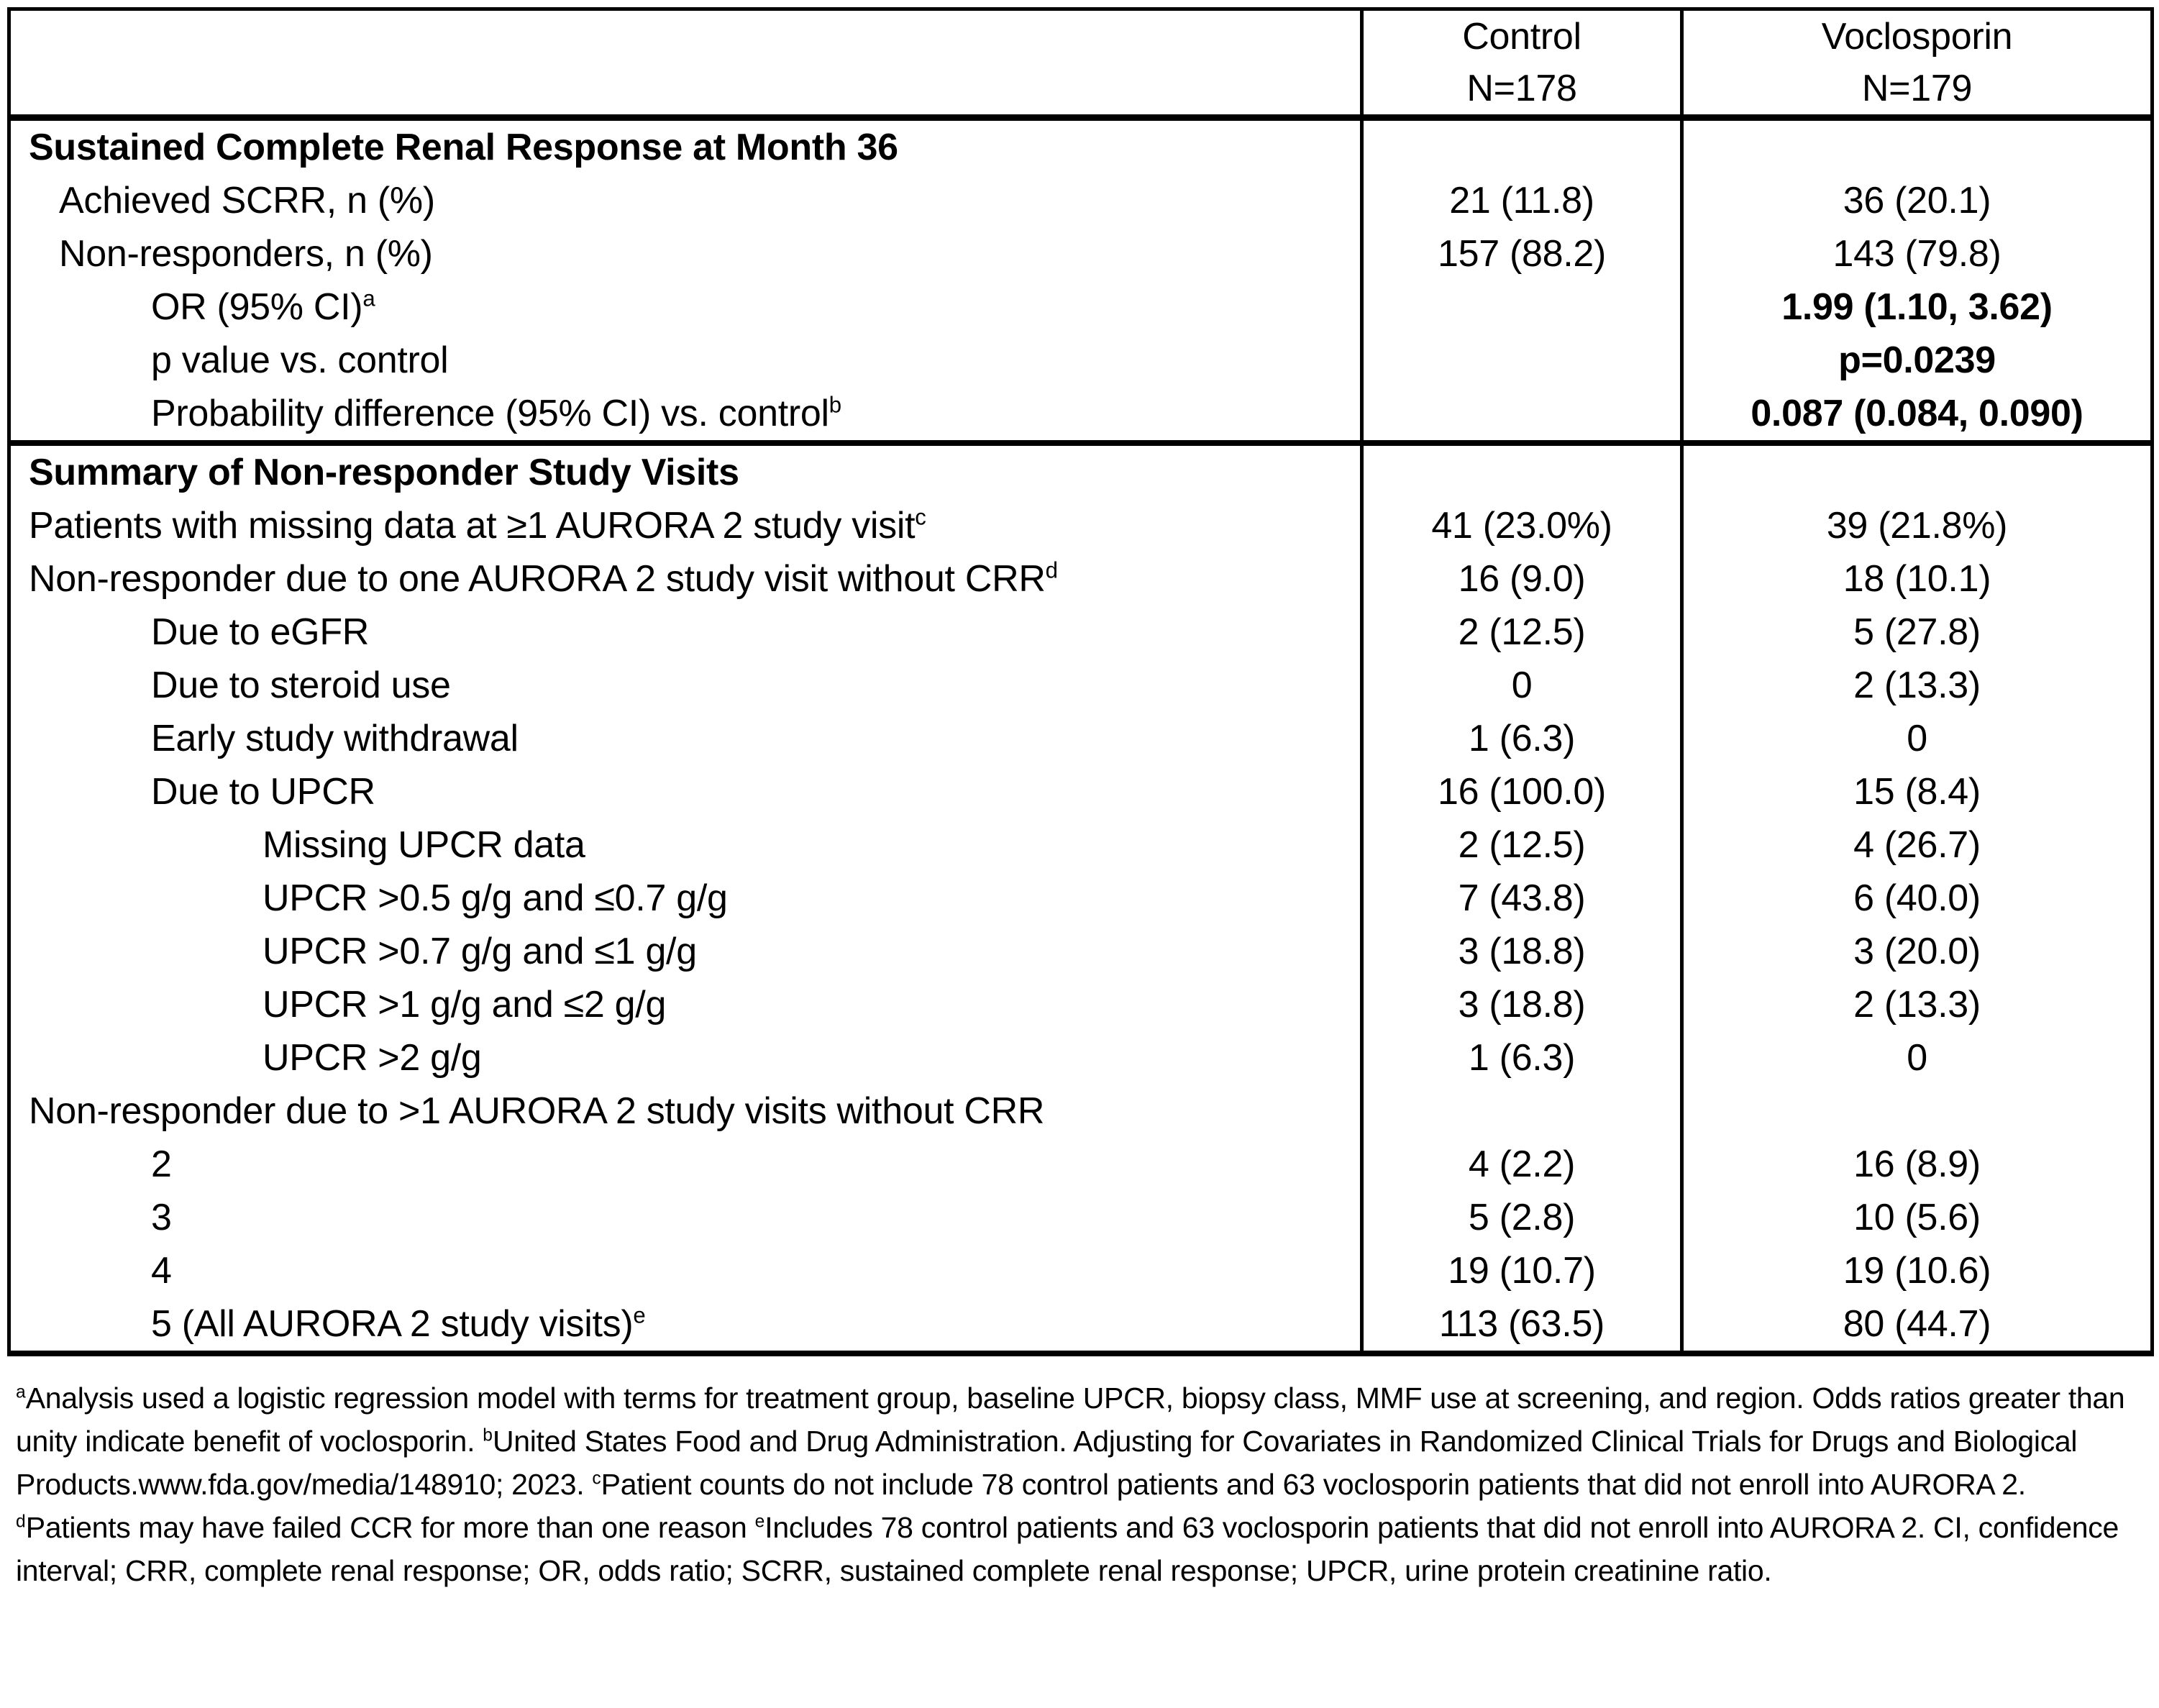 This screenshot has height=1708, width=2159. Describe the element at coordinates (384, 472) in the screenshot. I see `row-label: Summary of Non-responder Study Visits` at that location.